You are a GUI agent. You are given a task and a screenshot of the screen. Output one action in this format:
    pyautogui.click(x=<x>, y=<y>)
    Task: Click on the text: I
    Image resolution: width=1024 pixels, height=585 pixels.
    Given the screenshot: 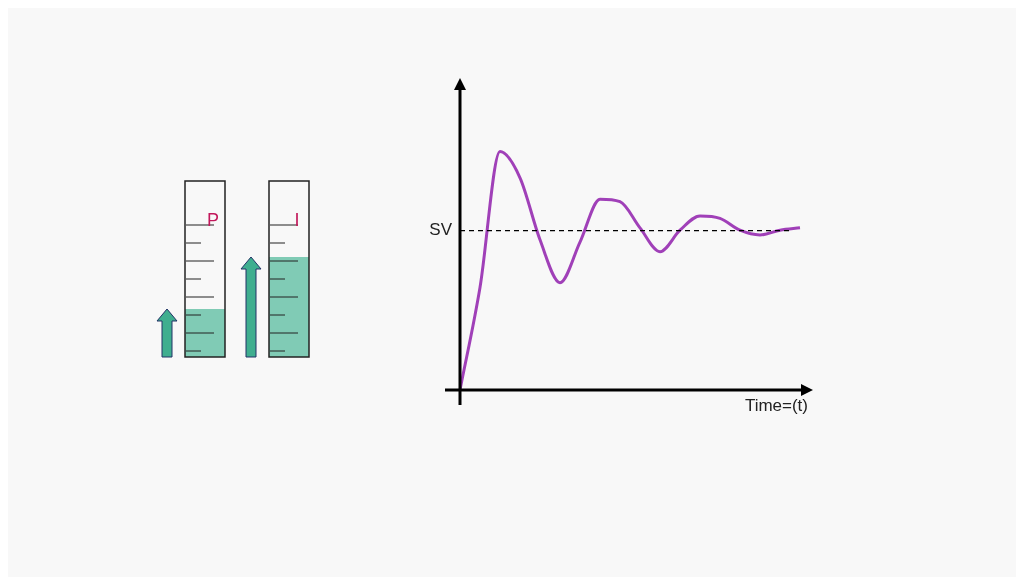 What is the action you would take?
    pyautogui.click(x=297, y=220)
    